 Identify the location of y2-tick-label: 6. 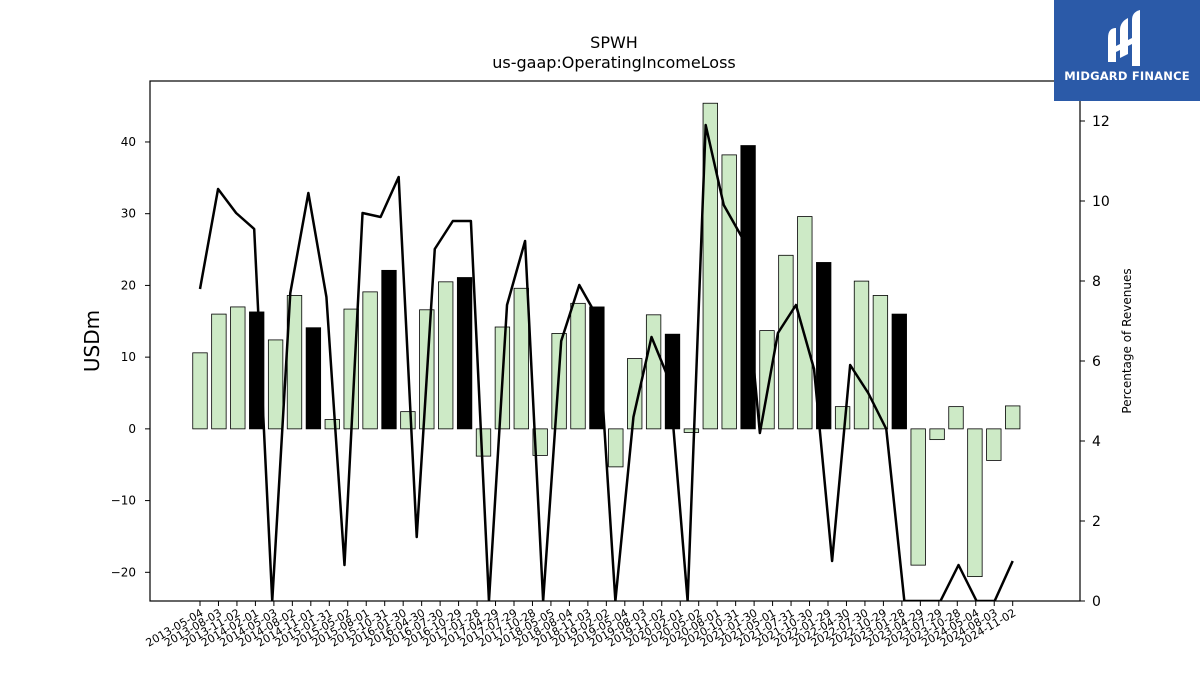
(1096, 362).